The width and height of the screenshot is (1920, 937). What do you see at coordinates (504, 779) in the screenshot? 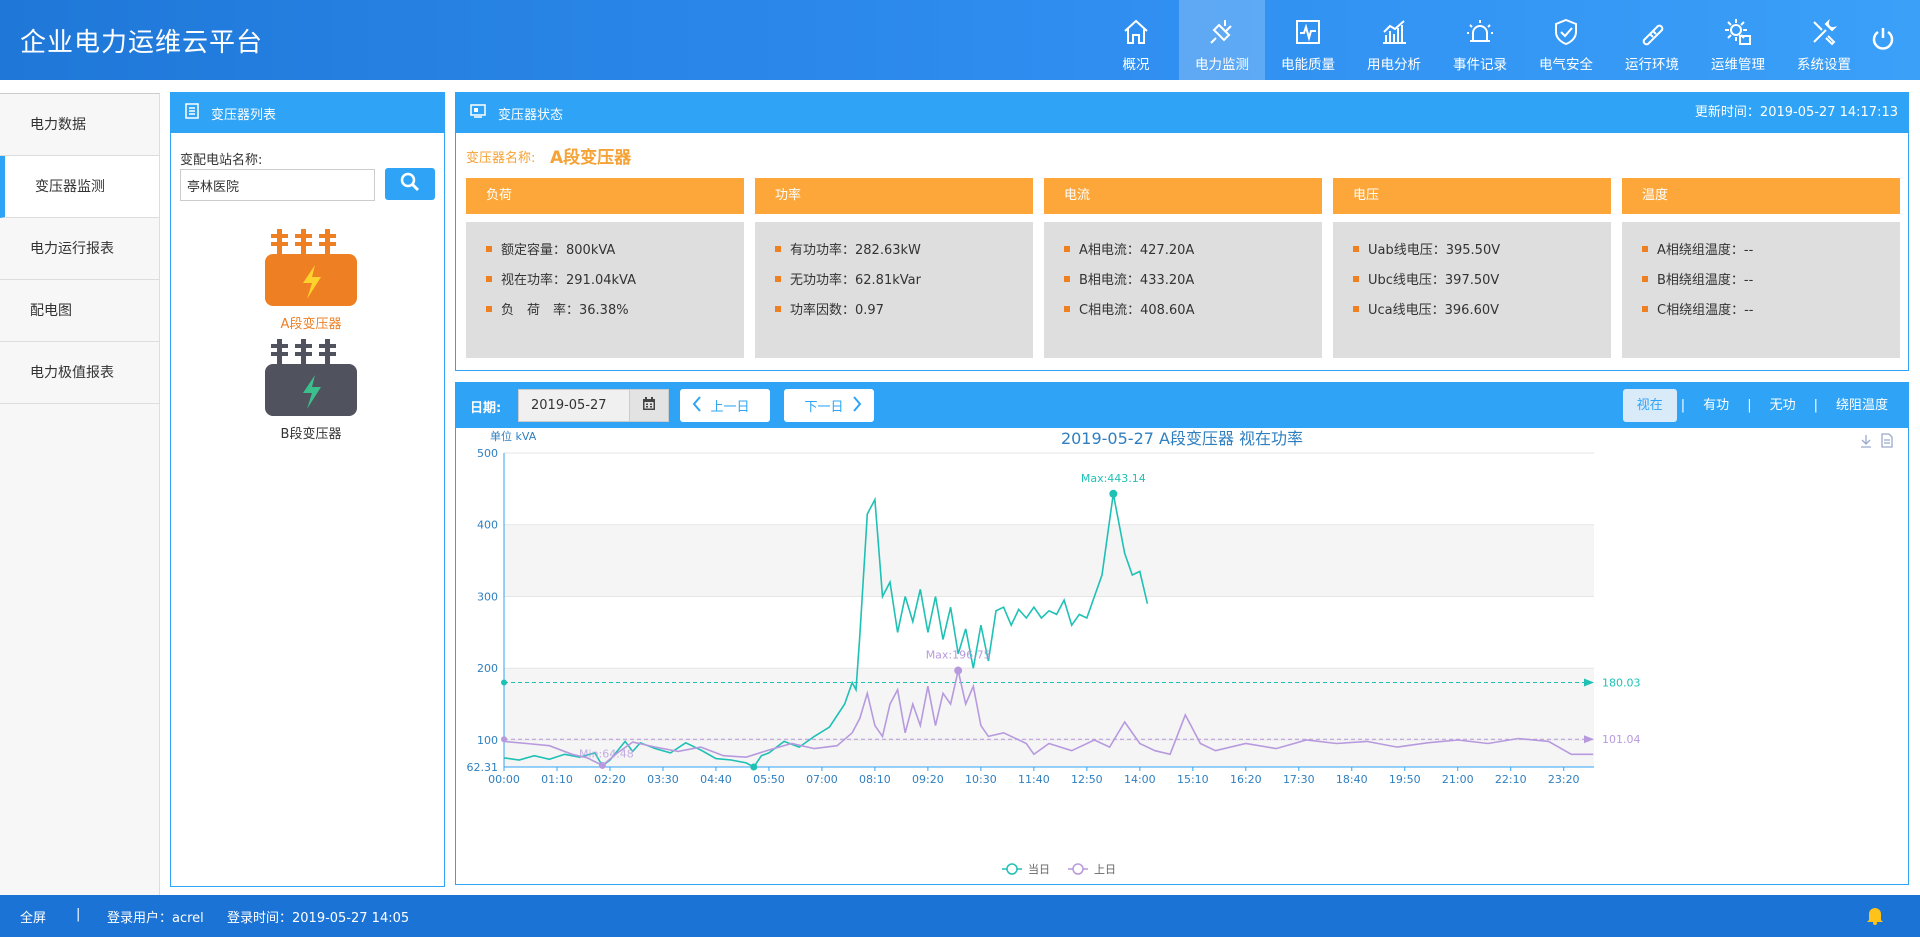
I see `x-tick-label: 00:00` at bounding box center [504, 779].